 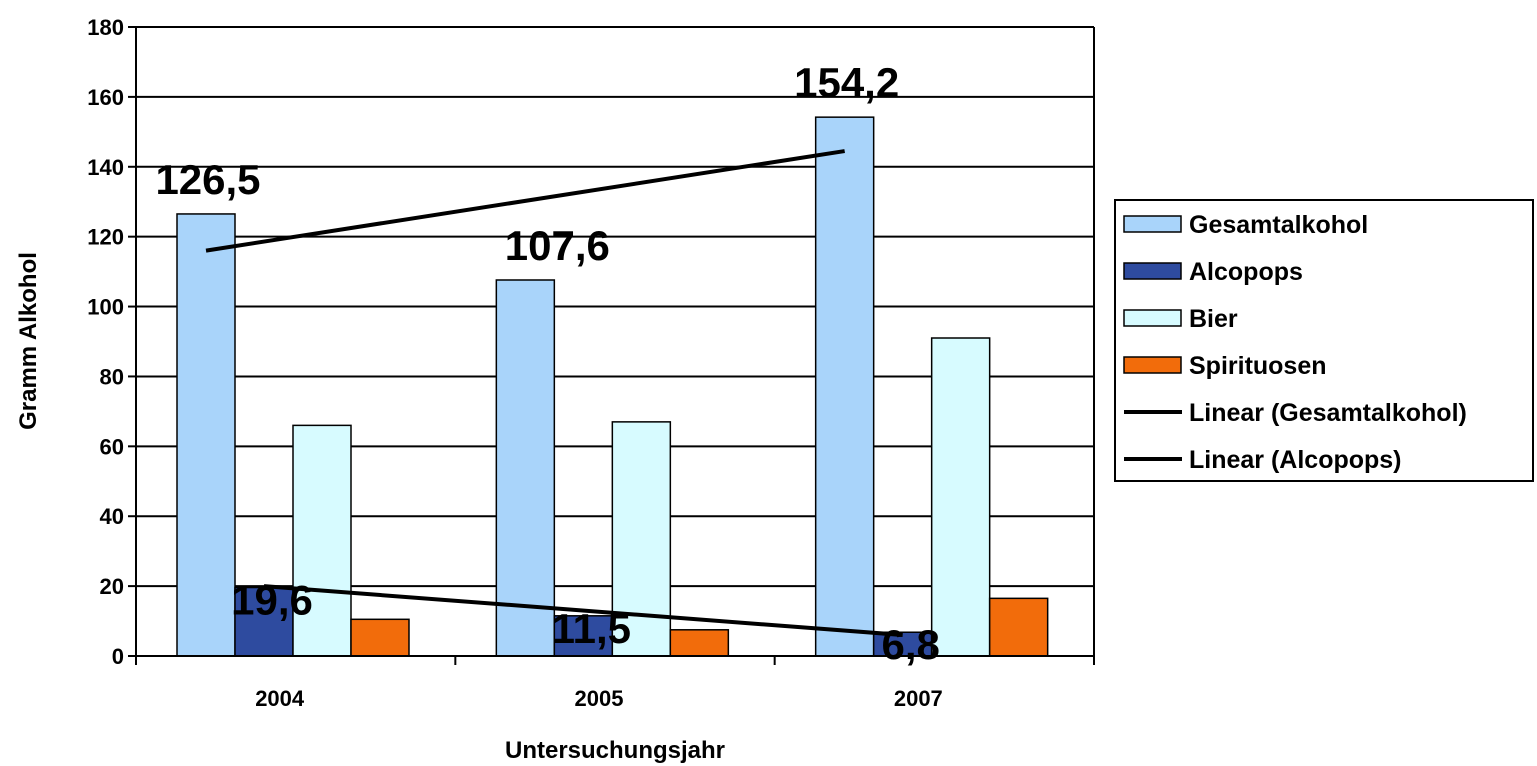 I want to click on x-tick-label-2007: 2007, so click(x=918, y=698).